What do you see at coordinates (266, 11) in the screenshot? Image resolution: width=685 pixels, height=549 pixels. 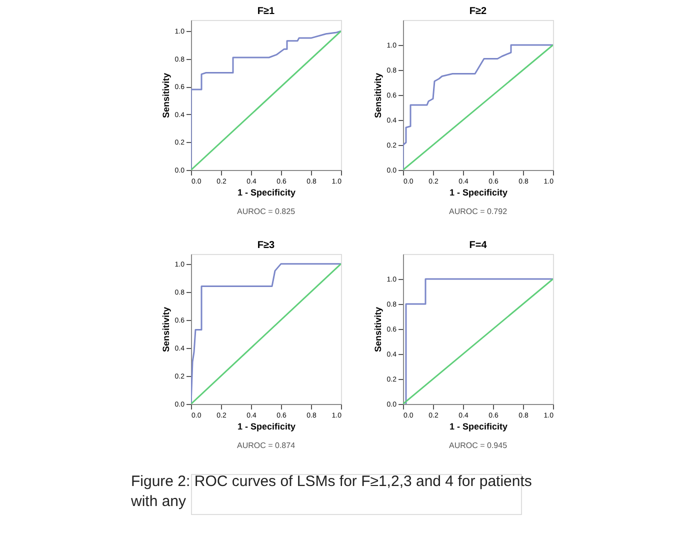 I see `chart-title: F≥1` at bounding box center [266, 11].